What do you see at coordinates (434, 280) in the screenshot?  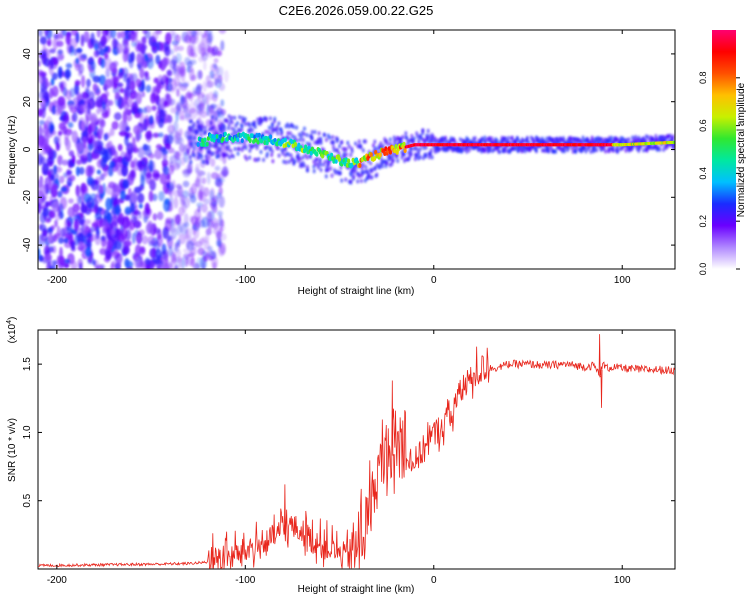 I see `spectrogram-x-tick-label: 0` at bounding box center [434, 280].